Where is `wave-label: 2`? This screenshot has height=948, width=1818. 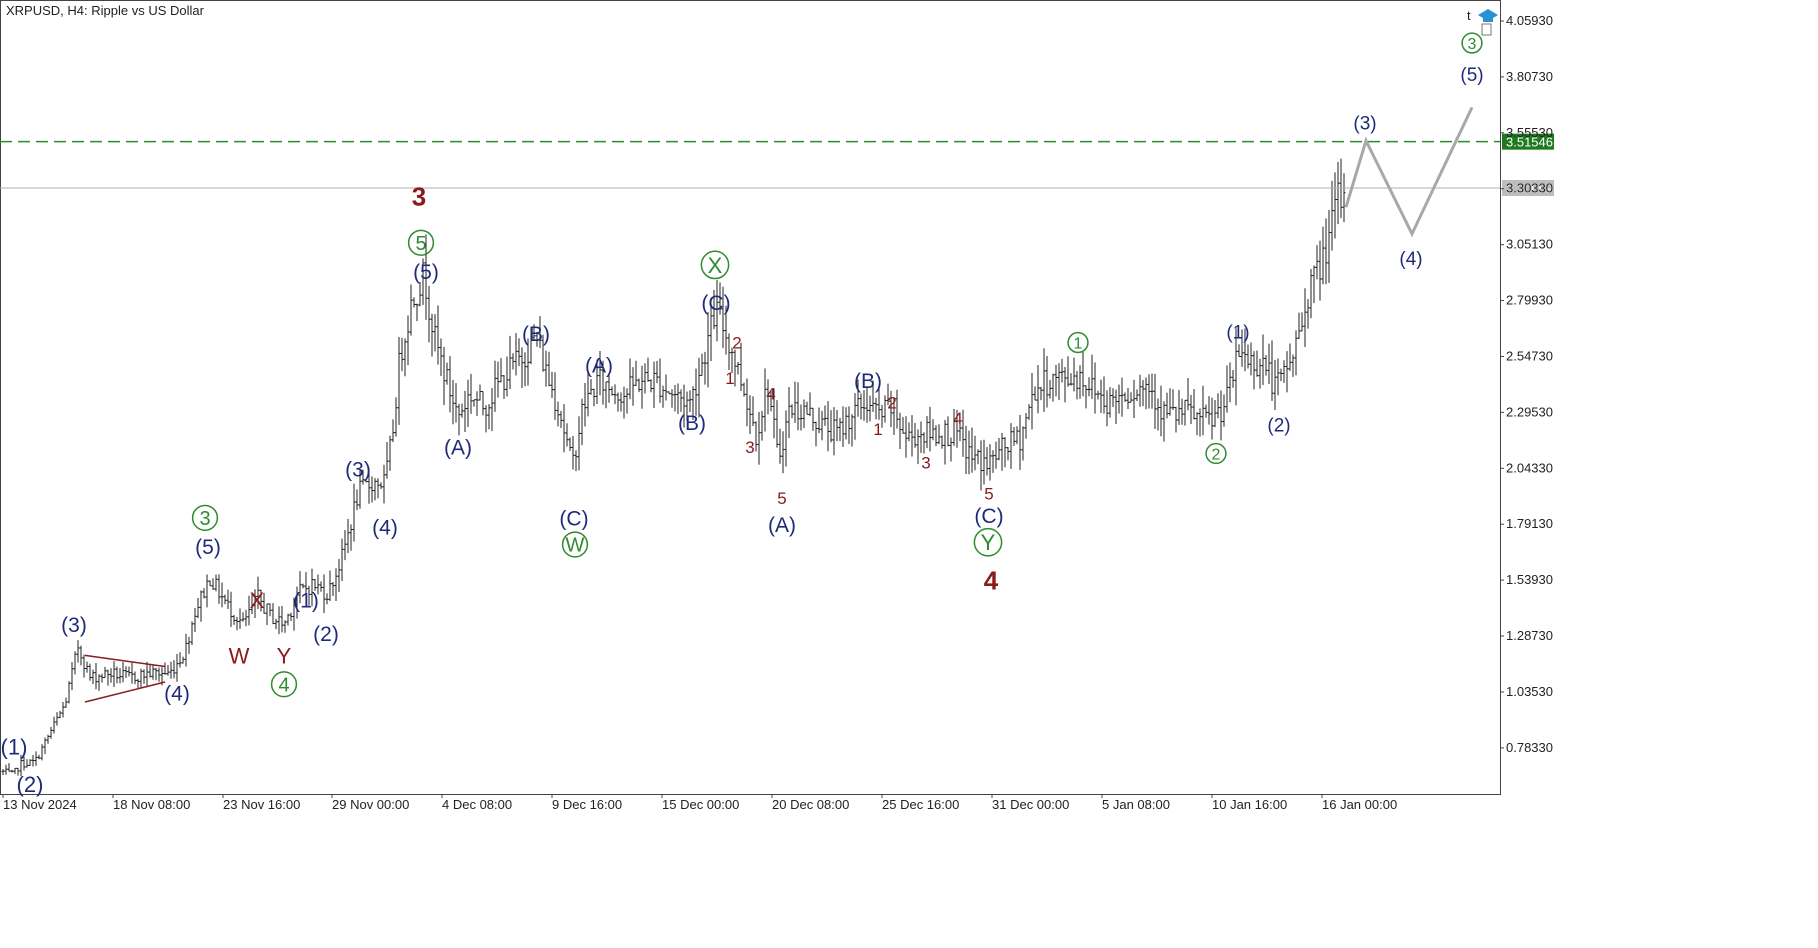 wave-label: 2 is located at coordinates (736, 343).